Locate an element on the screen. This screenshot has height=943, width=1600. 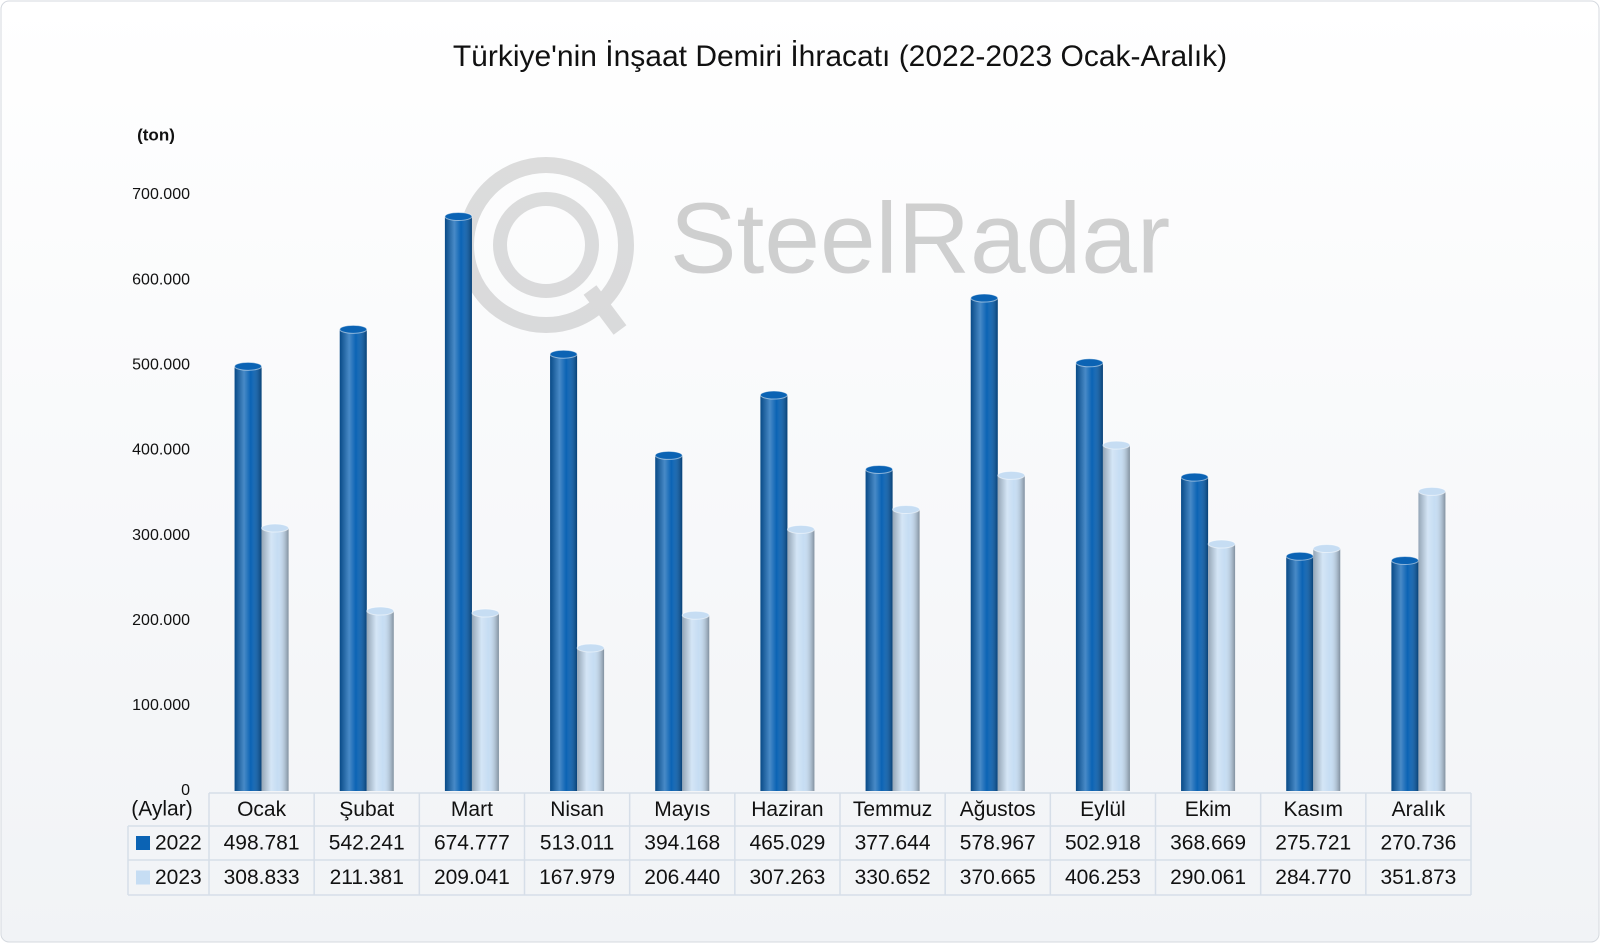
data-label: 290.061 is located at coordinates (1208, 877).